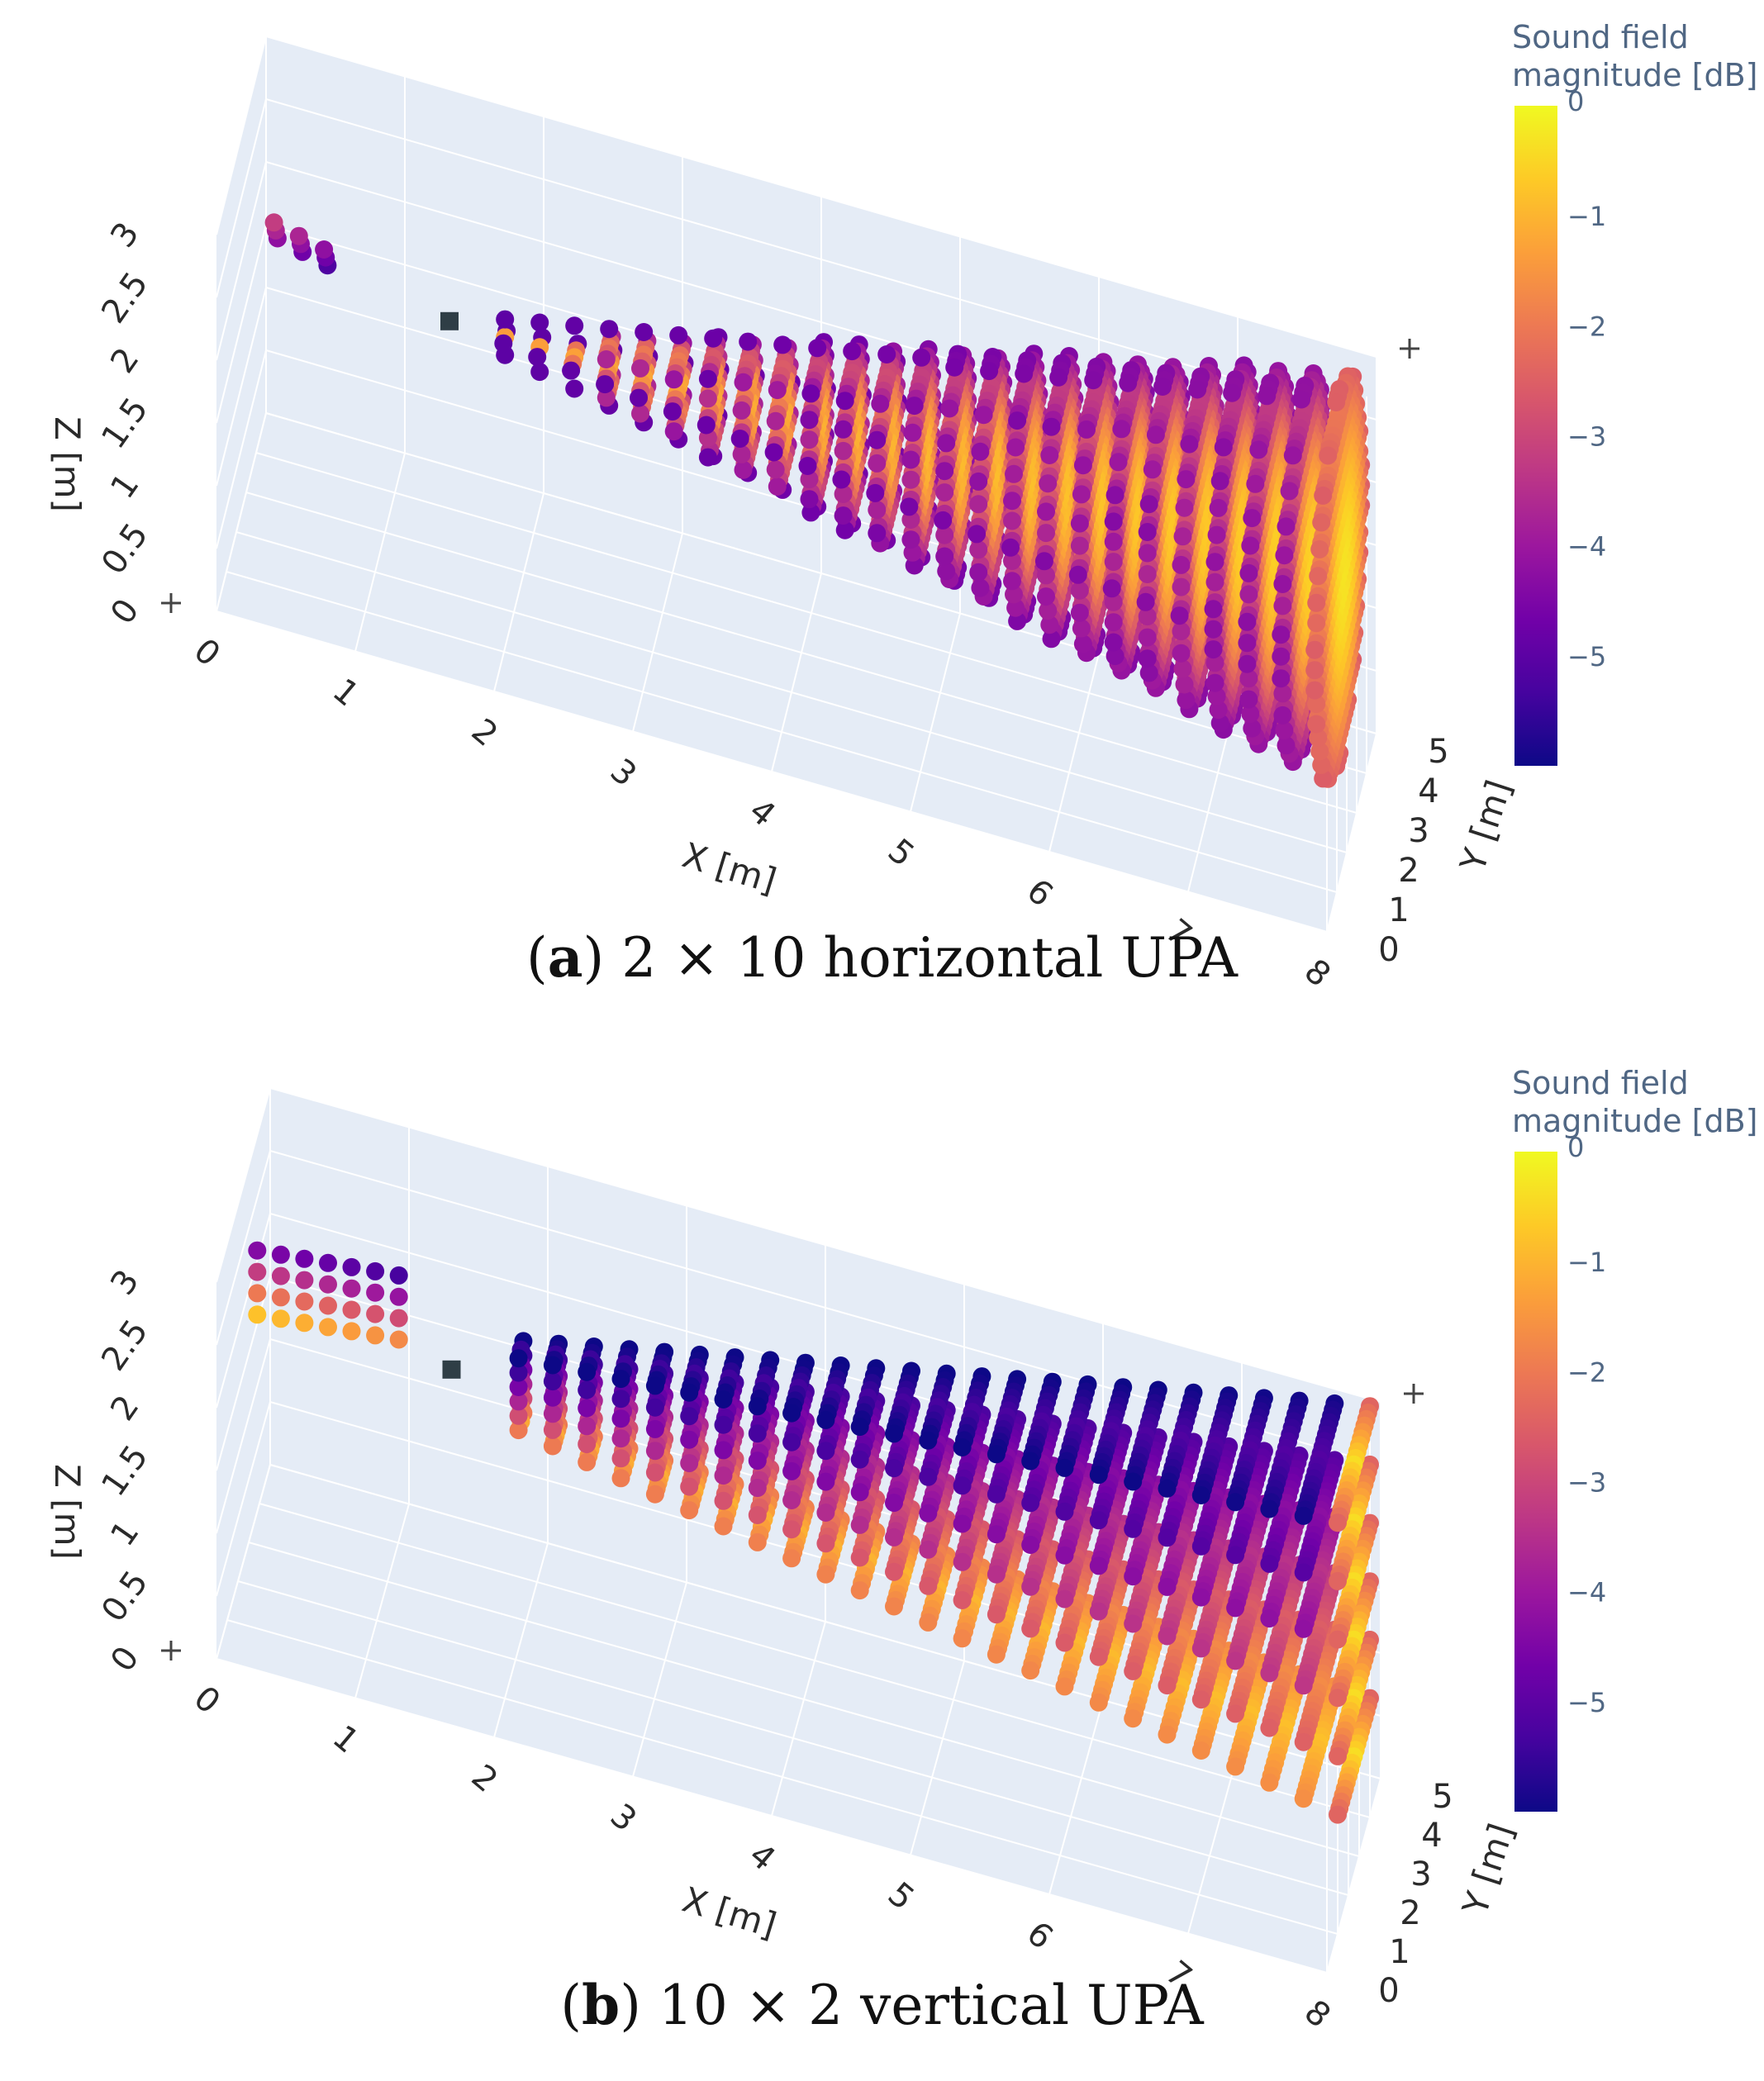 This screenshot has height=2081, width=1764. I want to click on array-marker, so click(450, 321).